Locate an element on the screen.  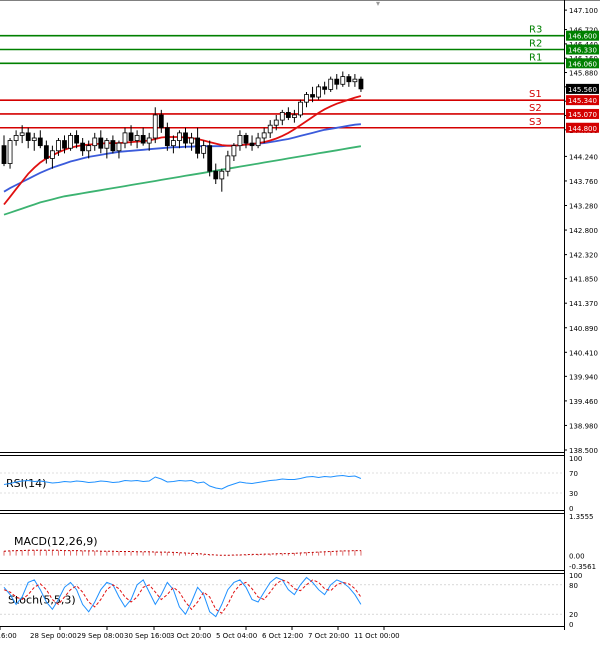
level-label-r3: R3 is located at coordinates (535, 30).